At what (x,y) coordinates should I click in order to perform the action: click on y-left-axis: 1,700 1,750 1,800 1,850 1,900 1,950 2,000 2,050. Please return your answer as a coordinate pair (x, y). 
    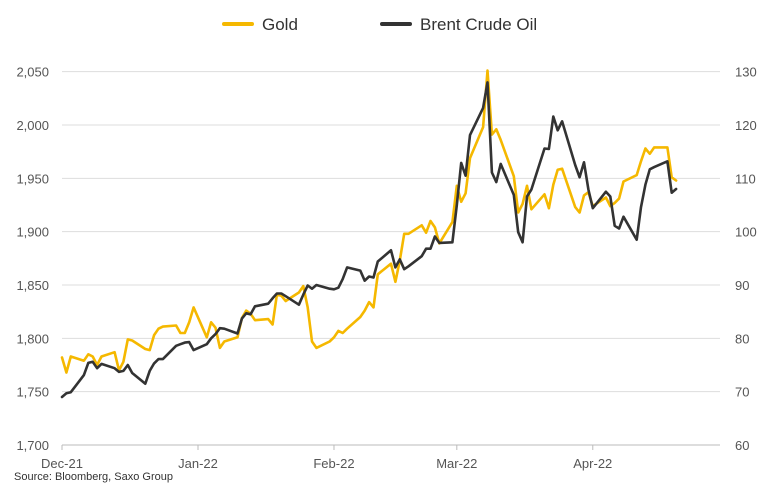
    Looking at the image, I should click on (32, 259).